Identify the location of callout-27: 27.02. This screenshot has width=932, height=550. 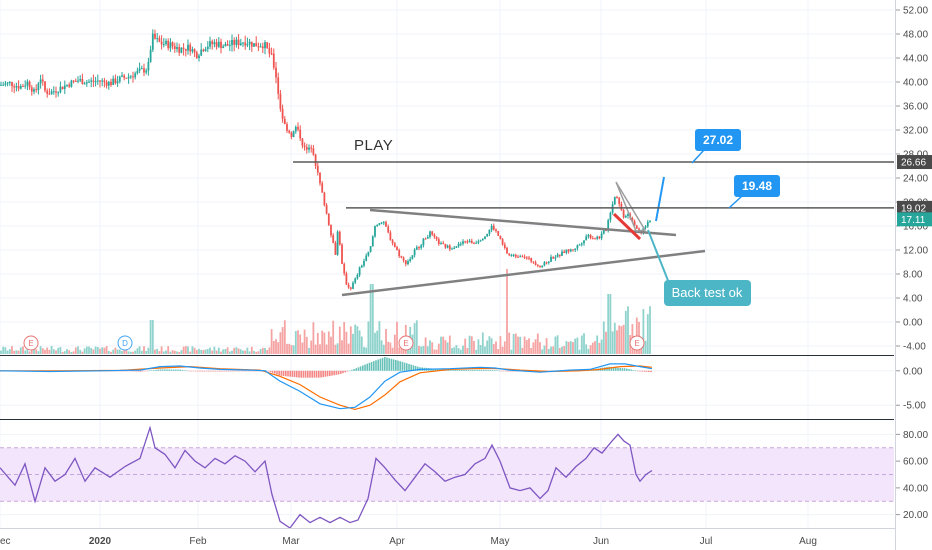
(716, 146).